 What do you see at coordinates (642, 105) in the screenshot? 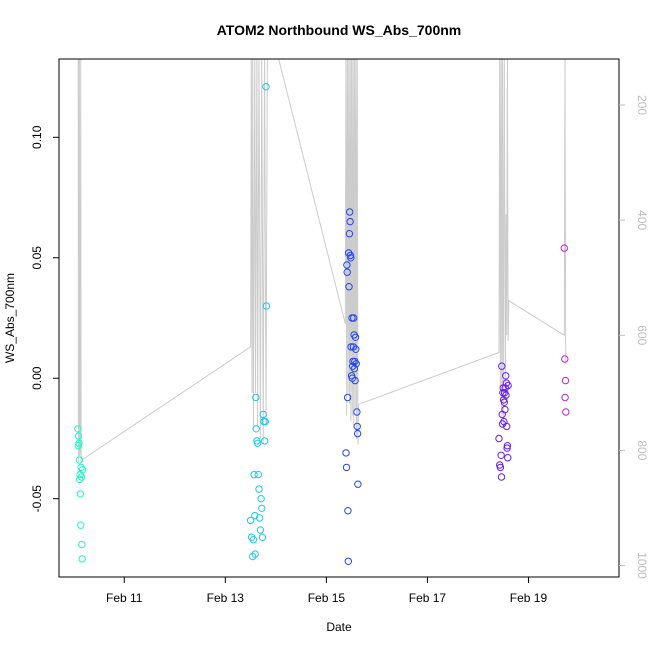
I see `y2-tick-label: 200` at bounding box center [642, 105].